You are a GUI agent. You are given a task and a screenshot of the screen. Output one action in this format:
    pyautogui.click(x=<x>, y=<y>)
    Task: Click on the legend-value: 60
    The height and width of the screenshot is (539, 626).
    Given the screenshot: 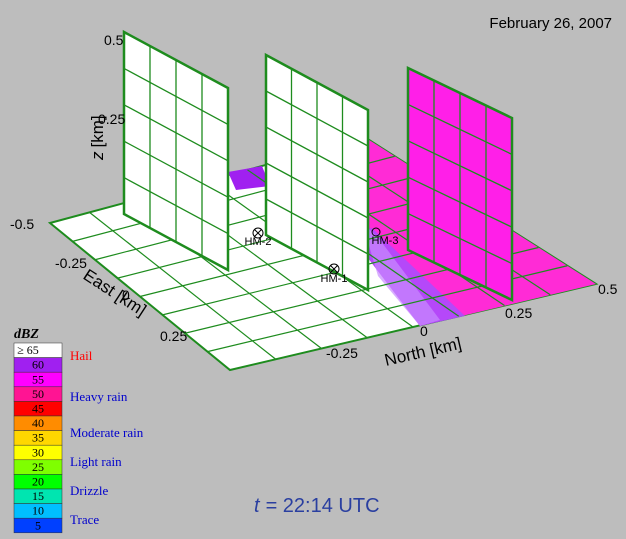 What is the action you would take?
    pyautogui.click(x=38, y=365)
    